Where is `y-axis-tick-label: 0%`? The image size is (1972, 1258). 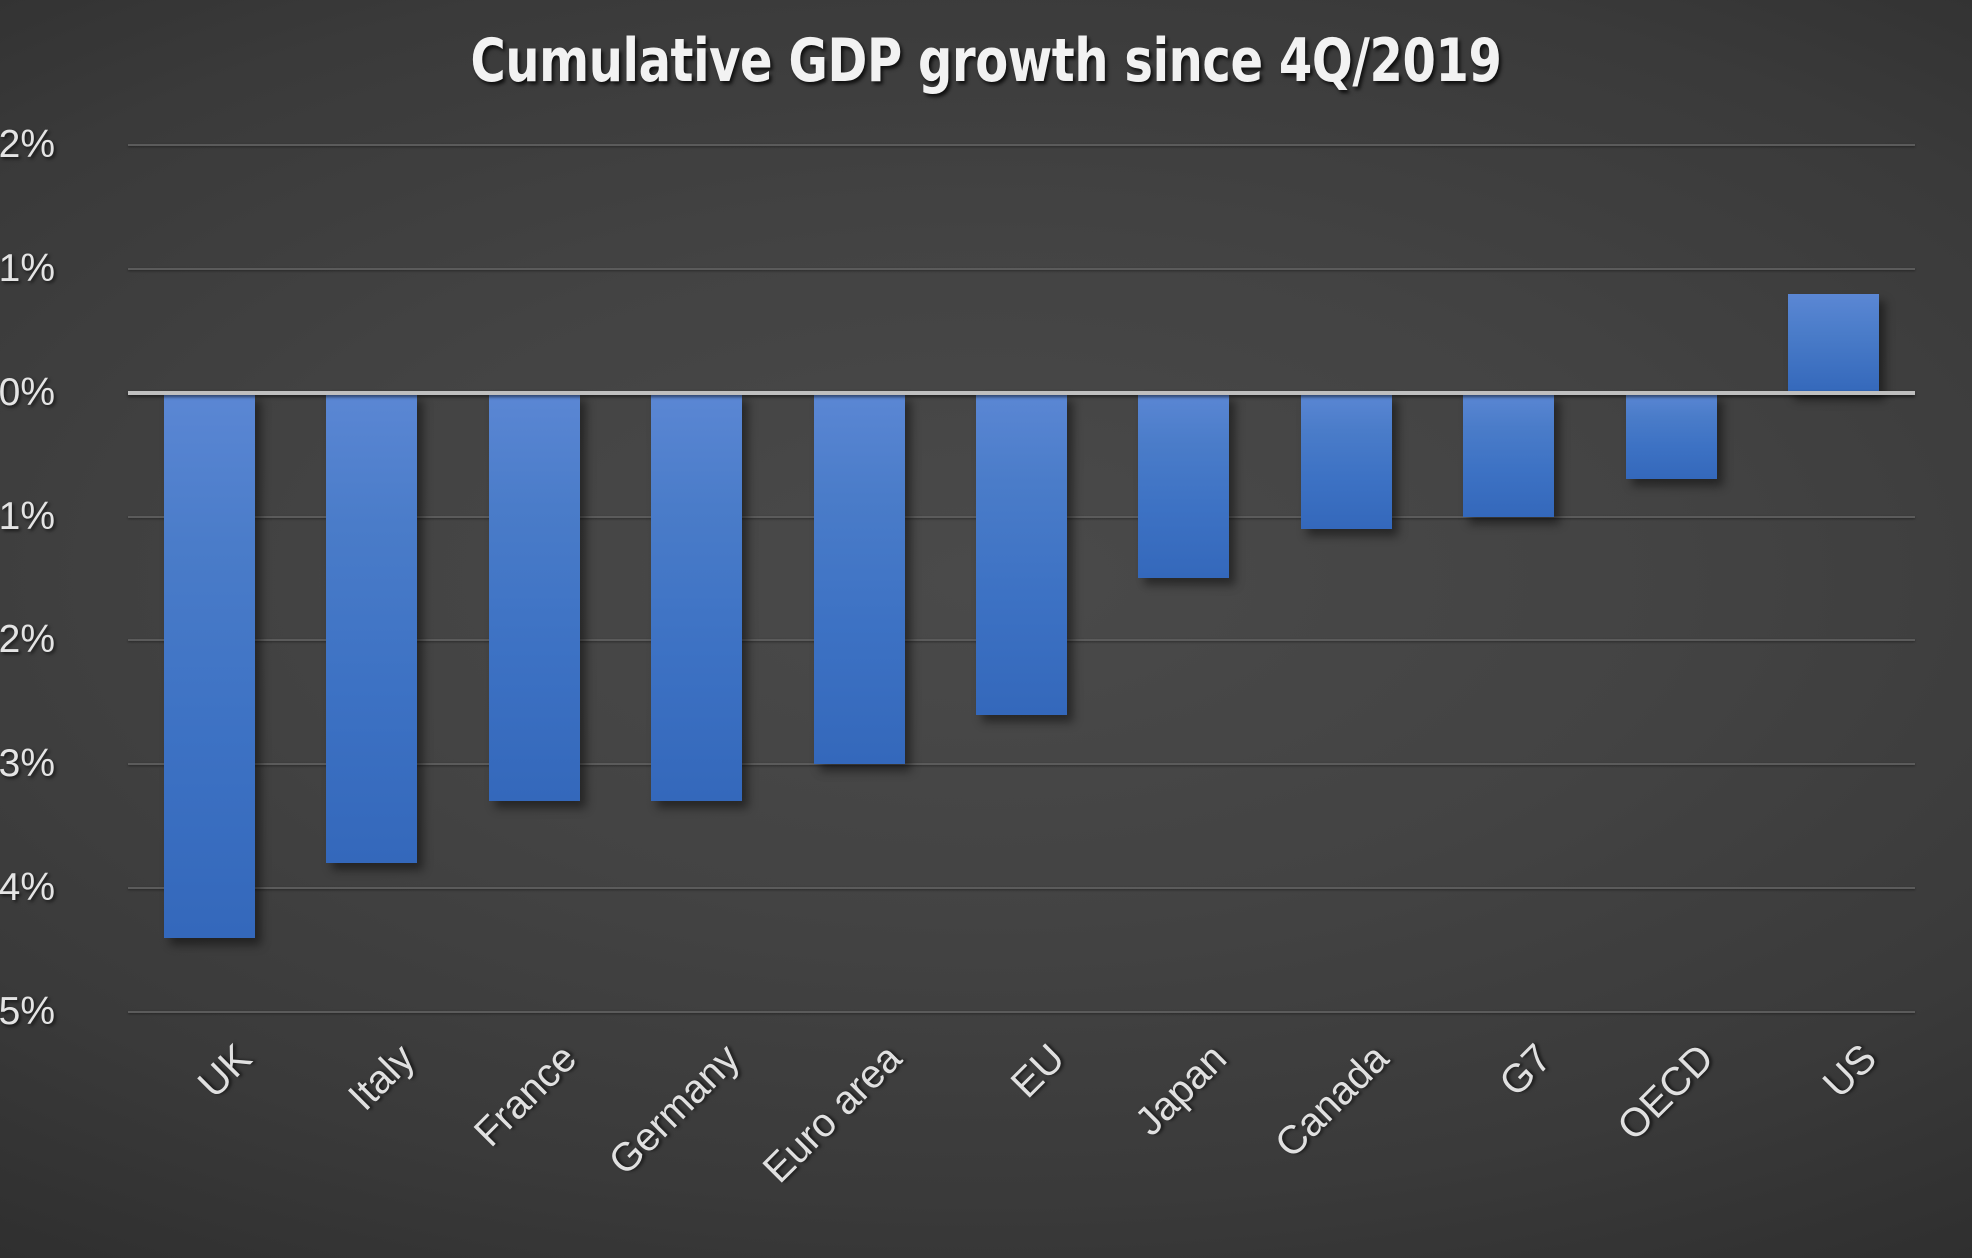
y-axis-tick-label: 0% is located at coordinates (27, 392).